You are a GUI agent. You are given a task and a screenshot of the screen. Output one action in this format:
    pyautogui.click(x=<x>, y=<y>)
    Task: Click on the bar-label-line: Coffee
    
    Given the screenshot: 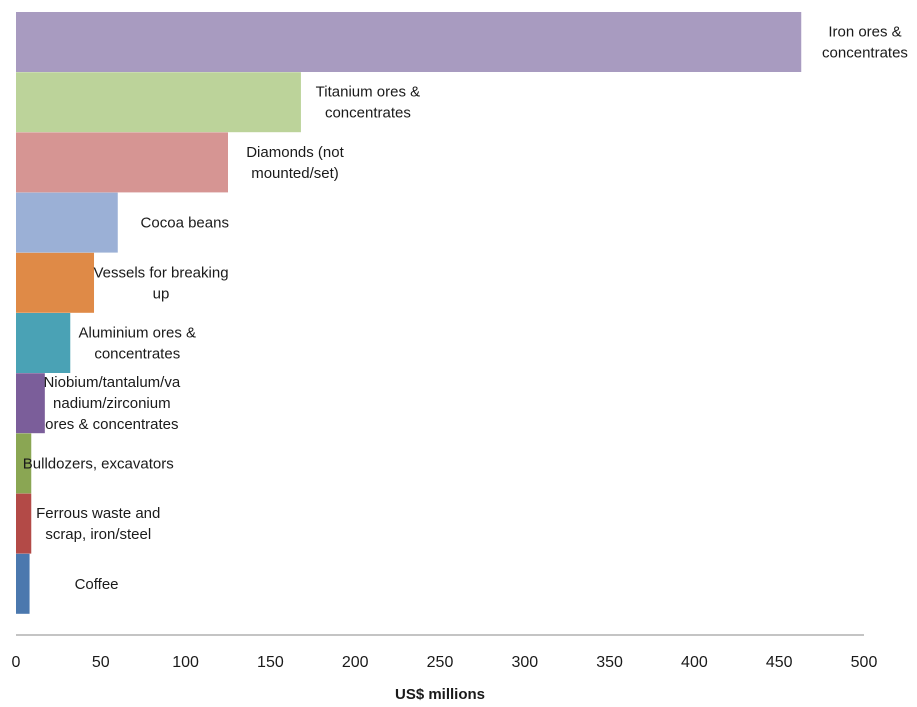 What is the action you would take?
    pyautogui.click(x=97, y=584)
    